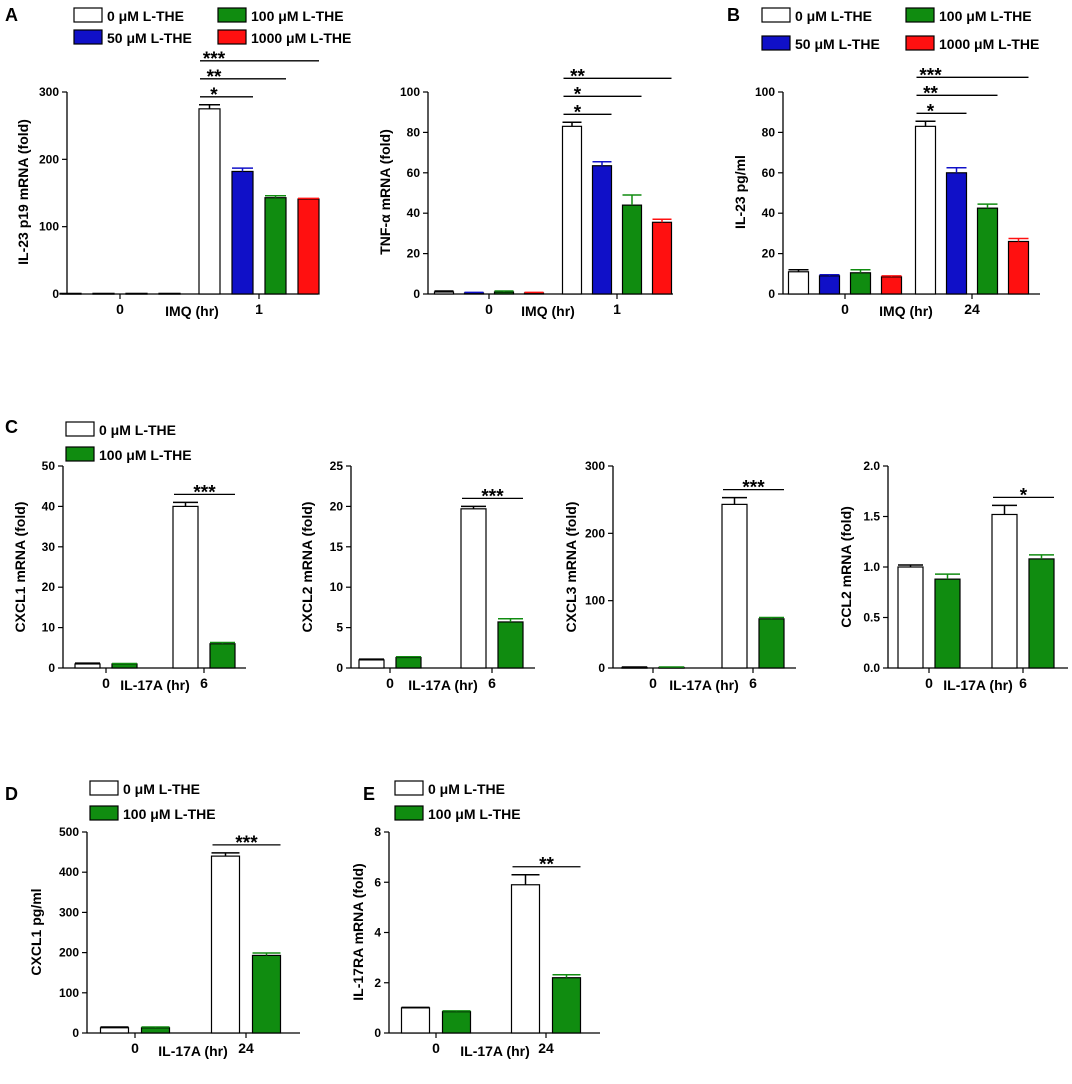  Describe the element at coordinates (473, 588) in the screenshot. I see `bar-C2-s0-c1` at that location.